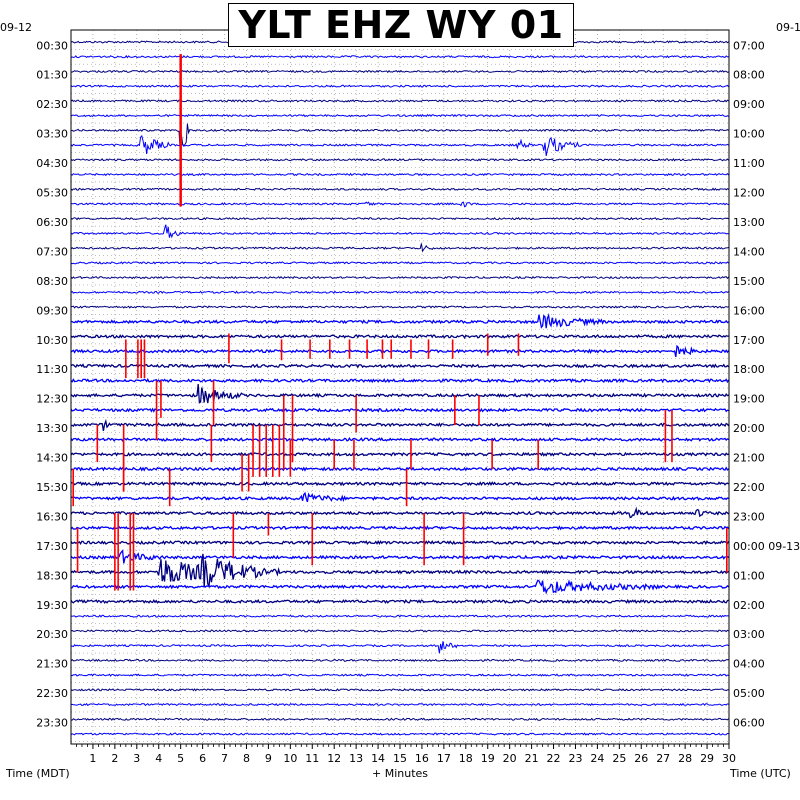  What do you see at coordinates (749, 664) in the screenshot?
I see `right-time-label: 04:00` at bounding box center [749, 664].